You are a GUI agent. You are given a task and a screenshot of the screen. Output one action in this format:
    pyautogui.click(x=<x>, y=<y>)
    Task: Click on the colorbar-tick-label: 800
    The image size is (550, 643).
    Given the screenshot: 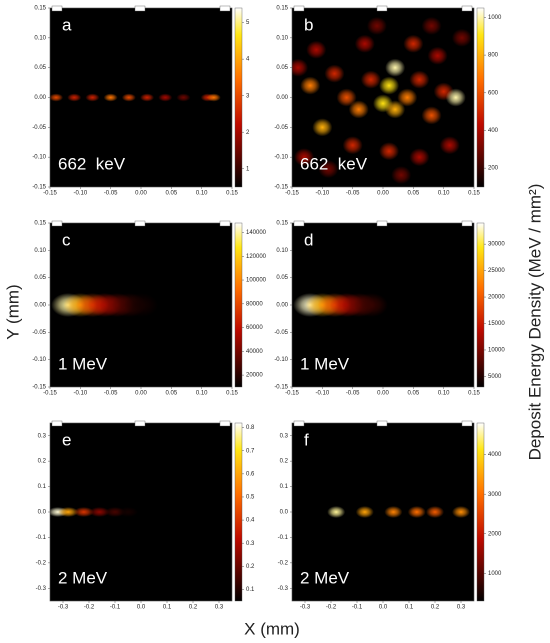 What is the action you would take?
    pyautogui.click(x=493, y=56)
    